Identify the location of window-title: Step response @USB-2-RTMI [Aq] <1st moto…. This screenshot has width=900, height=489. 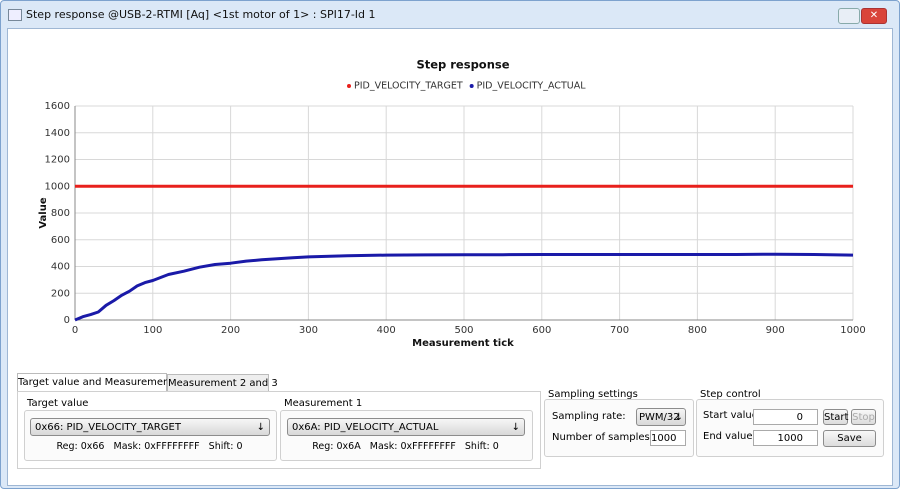
(201, 14).